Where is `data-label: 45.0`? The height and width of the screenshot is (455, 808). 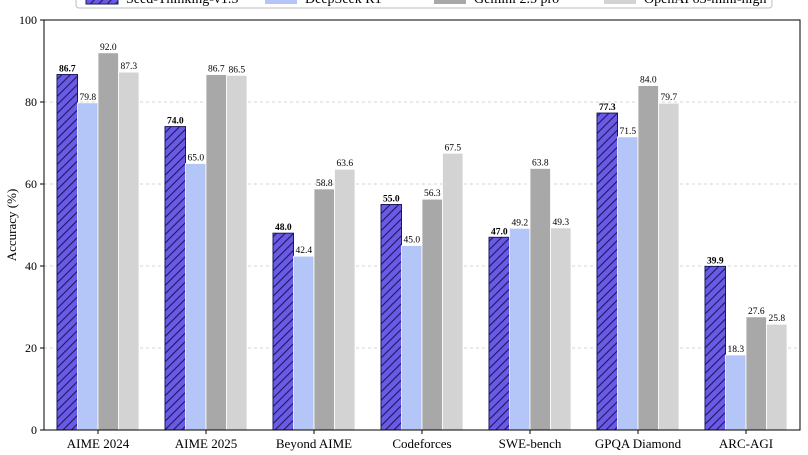 data-label: 45.0 is located at coordinates (411, 241).